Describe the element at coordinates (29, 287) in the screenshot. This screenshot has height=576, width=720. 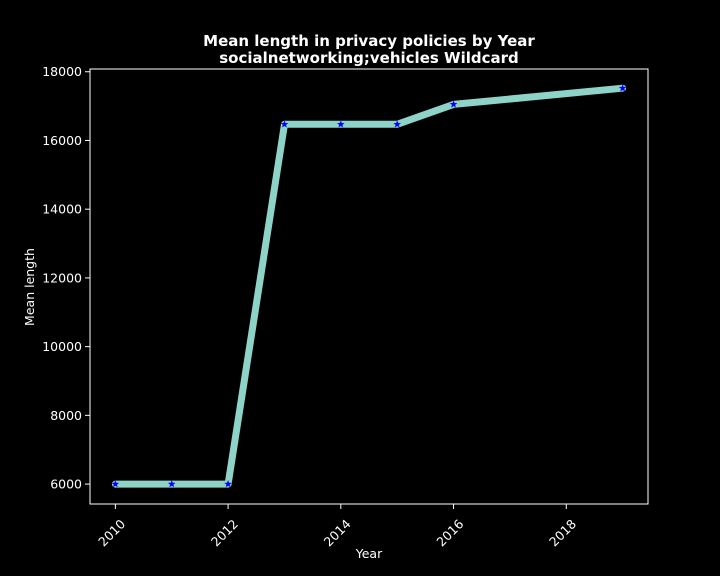
I see `y-axis-label: Mean length` at that location.